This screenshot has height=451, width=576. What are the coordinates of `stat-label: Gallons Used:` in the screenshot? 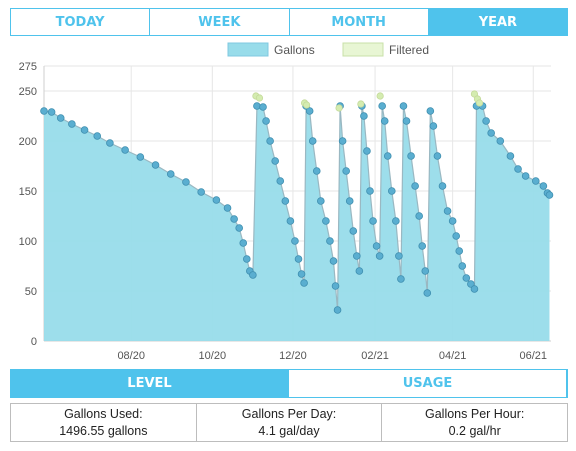 It's located at (103, 413).